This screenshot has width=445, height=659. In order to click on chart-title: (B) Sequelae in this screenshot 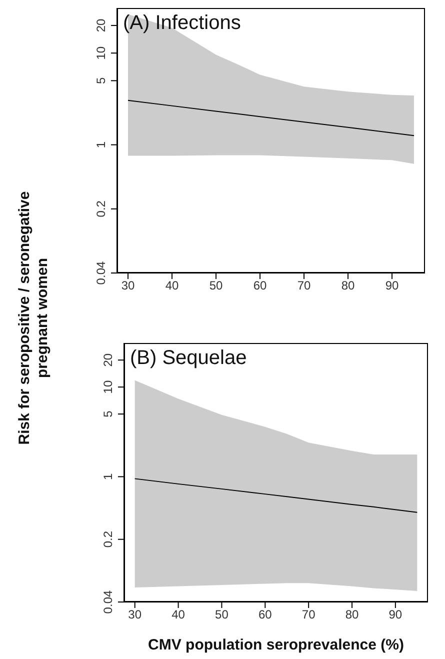, I will do `click(188, 358)`.